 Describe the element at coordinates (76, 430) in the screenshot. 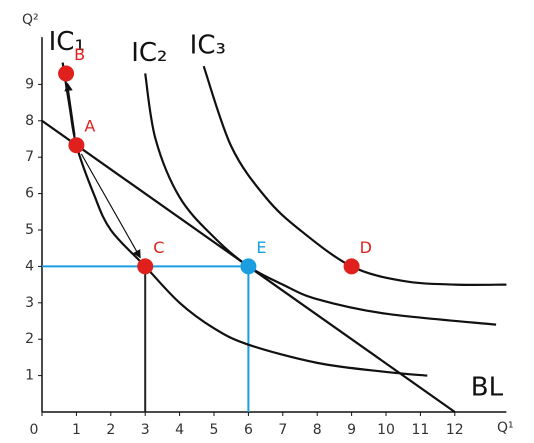

I see `x-tick-label: 1` at that location.